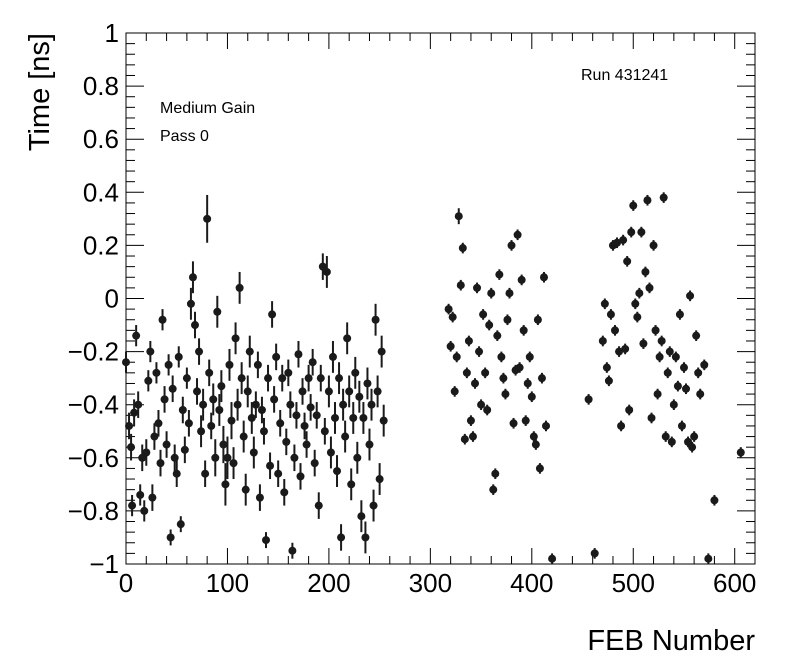 This screenshot has height=672, width=796. Describe the element at coordinates (207, 108) in the screenshot. I see `annotation-medium-gain: Medium Gain` at that location.